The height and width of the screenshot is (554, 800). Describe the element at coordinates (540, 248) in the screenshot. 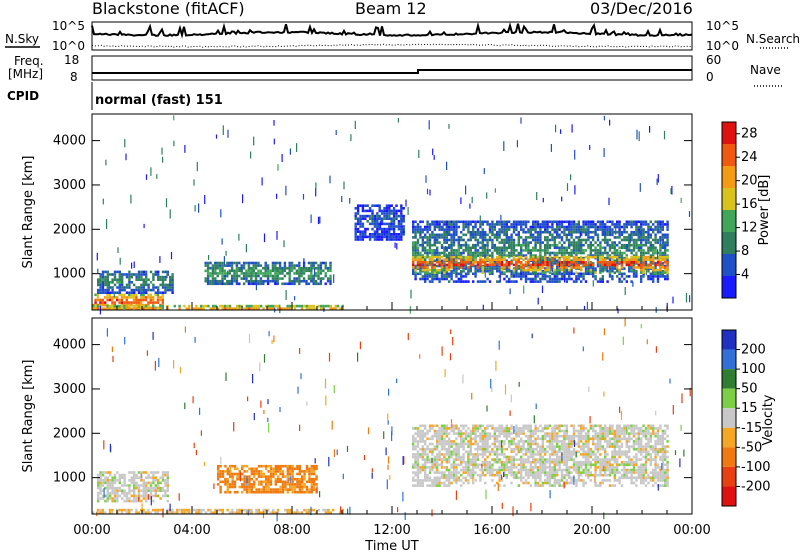

I see `power-cell-1948` at that location.